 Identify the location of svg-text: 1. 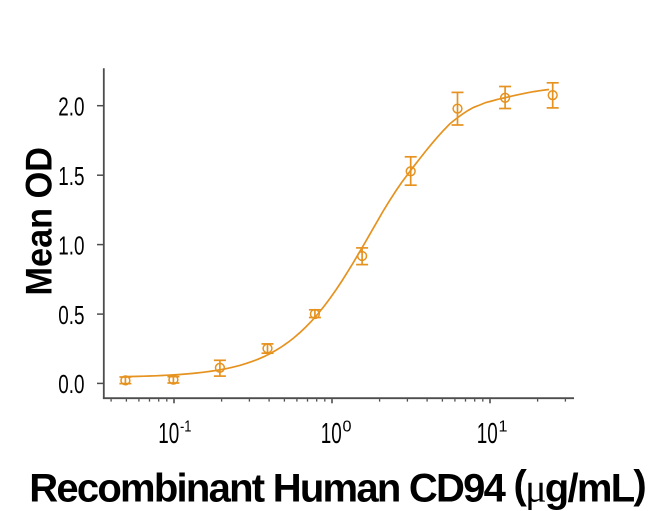
(503, 427).